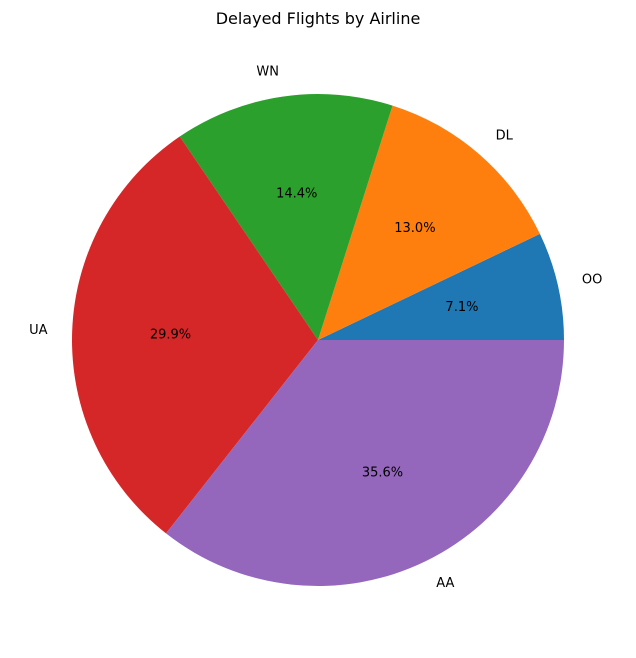 The height and width of the screenshot is (658, 636). What do you see at coordinates (267, 72) in the screenshot?
I see `slice-label-wn: WN` at bounding box center [267, 72].